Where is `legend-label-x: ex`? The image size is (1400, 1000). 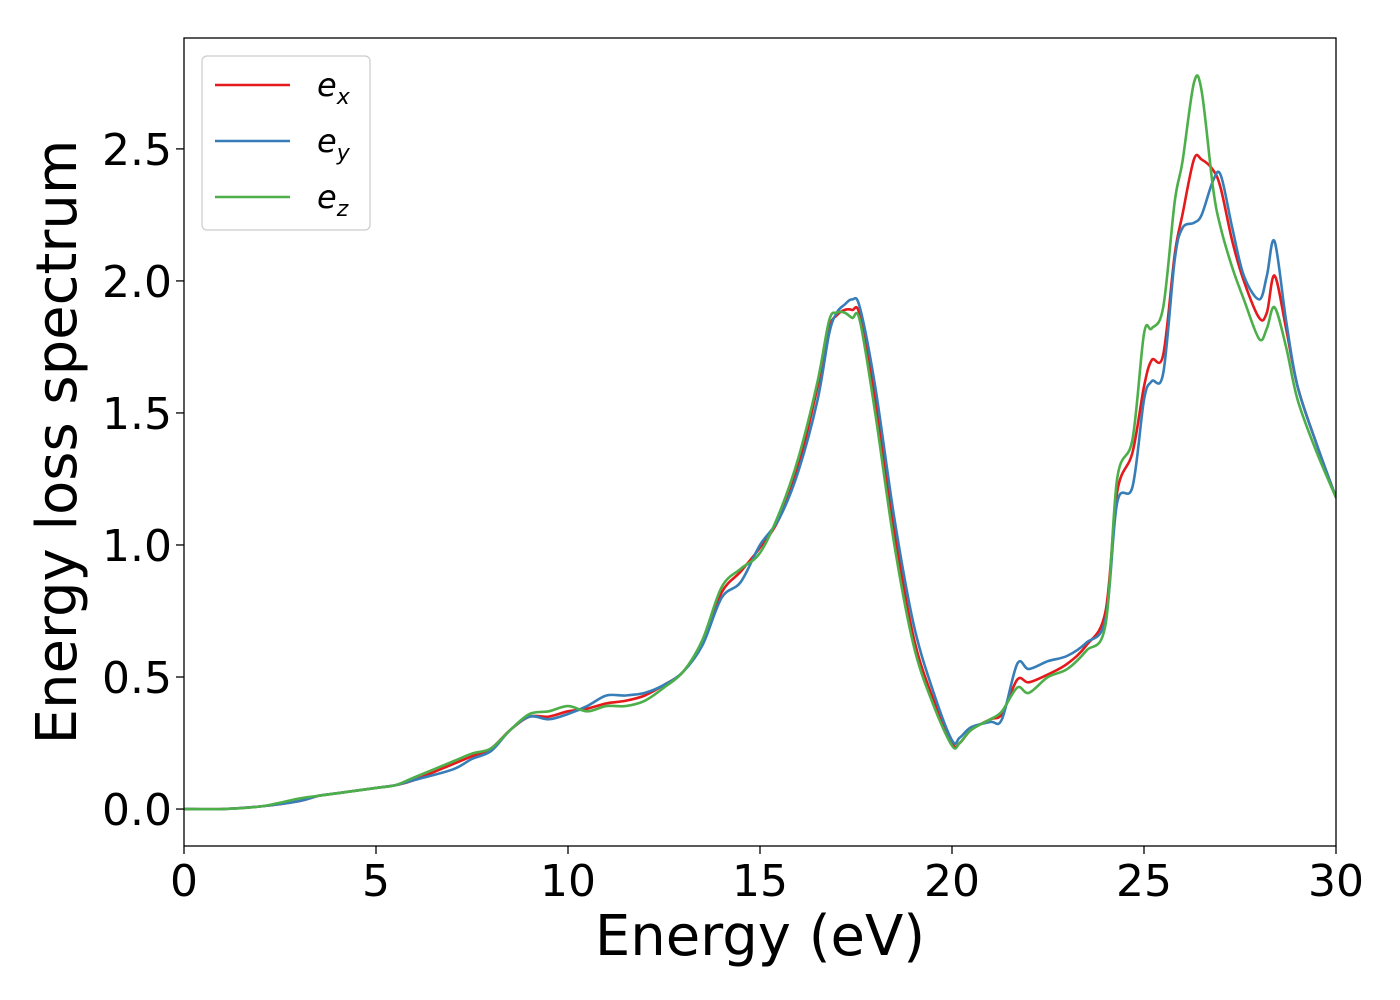
legend-label-x: ex is located at coordinates (334, 88).